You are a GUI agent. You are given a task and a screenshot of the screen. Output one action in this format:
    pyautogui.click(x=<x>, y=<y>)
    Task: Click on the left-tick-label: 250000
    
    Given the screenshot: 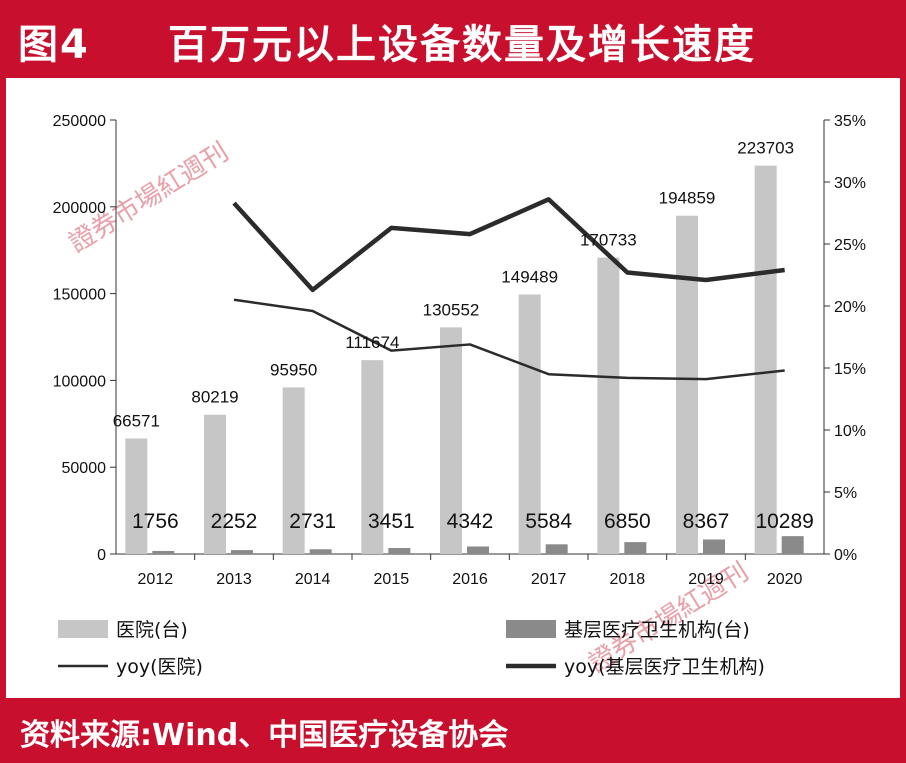 What is the action you would take?
    pyautogui.click(x=79, y=121)
    